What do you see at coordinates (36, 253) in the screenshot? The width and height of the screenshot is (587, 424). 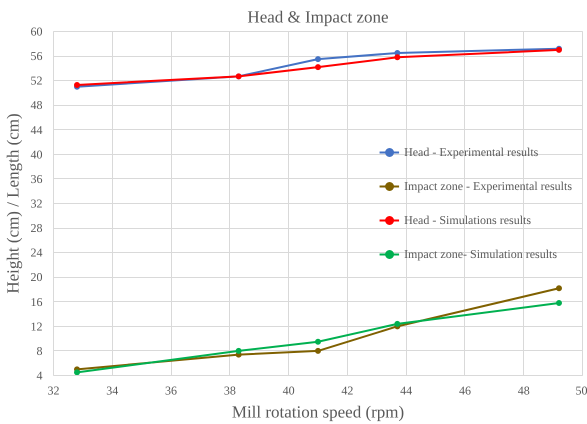 I see `y-tick-label: 24` at bounding box center [36, 253].